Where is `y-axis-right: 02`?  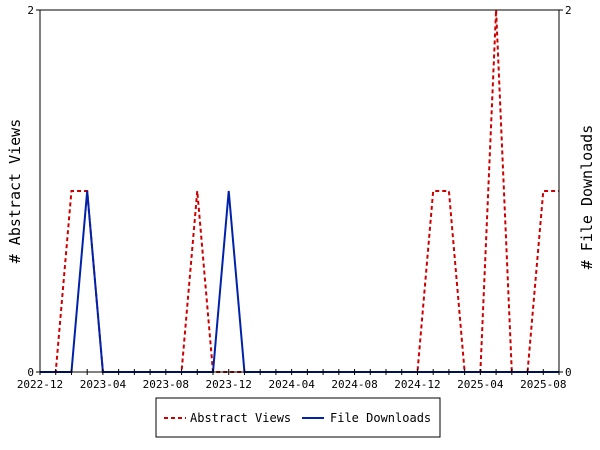 y-axis-right: 02 is located at coordinates (565, 191).